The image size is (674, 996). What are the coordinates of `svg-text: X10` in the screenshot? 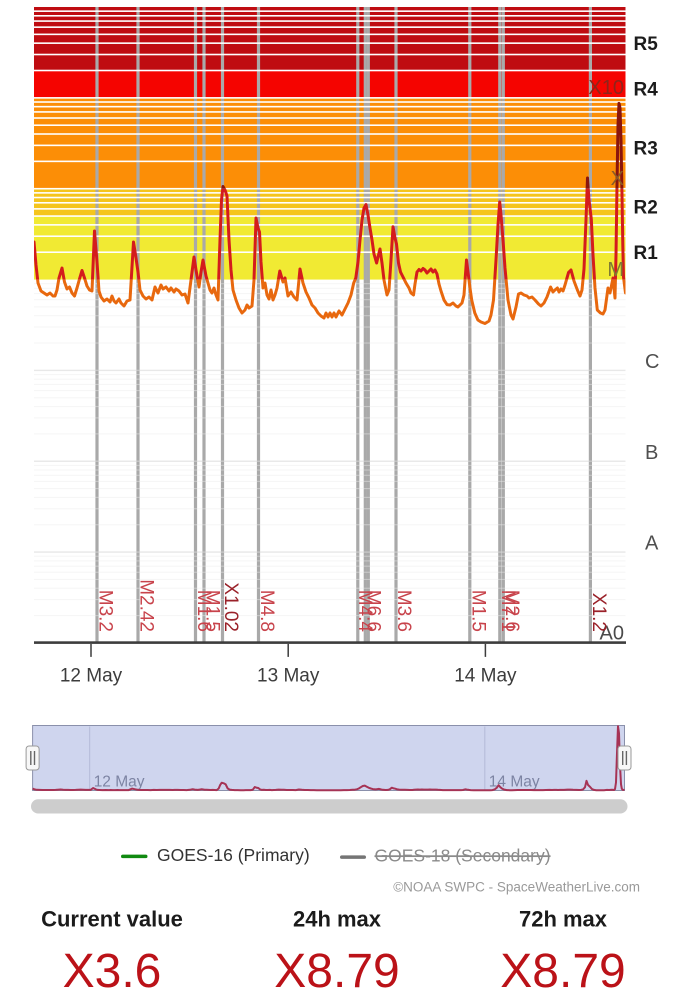 It's located at (606, 88).